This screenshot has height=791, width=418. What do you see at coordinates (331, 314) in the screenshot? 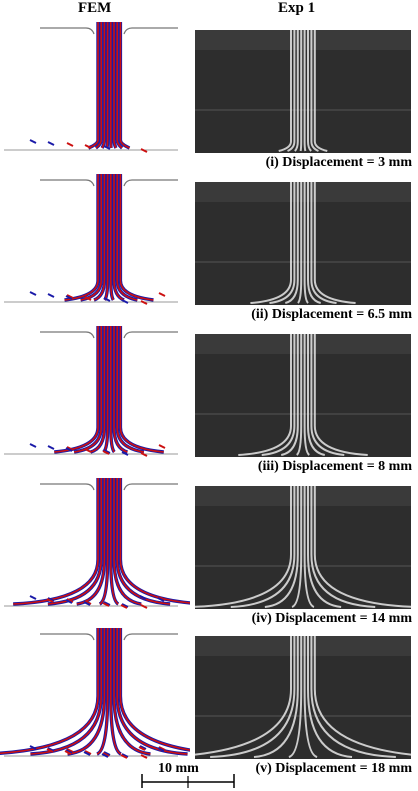
I see `panel-caption: (ii) Displacement = 6.5 mm` at bounding box center [331, 314].